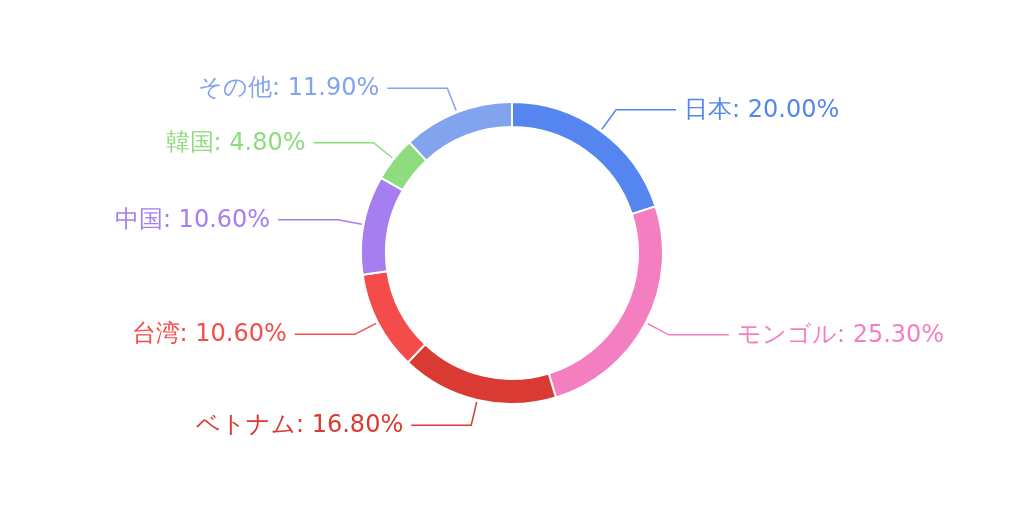 The width and height of the screenshot is (1024, 507). What do you see at coordinates (235, 141) in the screenshot?
I see `slice-label: 韓国: 4.80%` at bounding box center [235, 141].